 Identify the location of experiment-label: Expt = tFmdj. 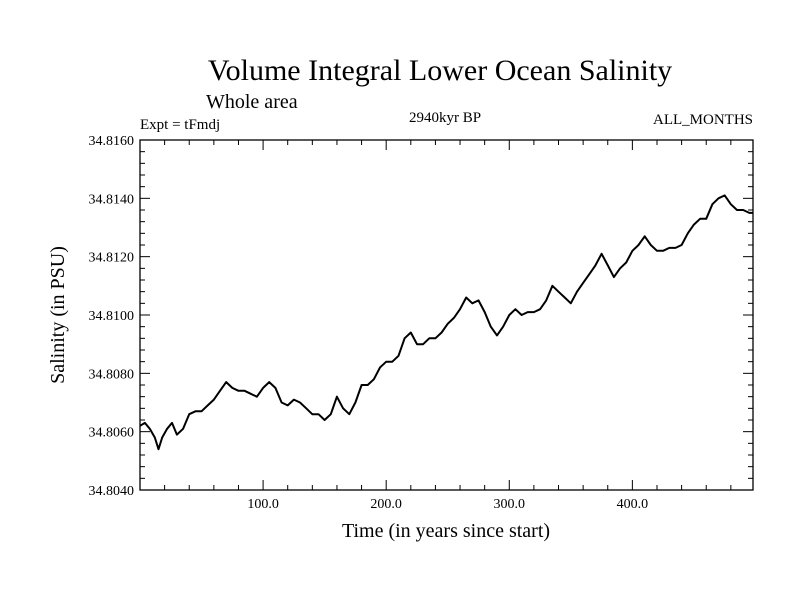
(180, 125).